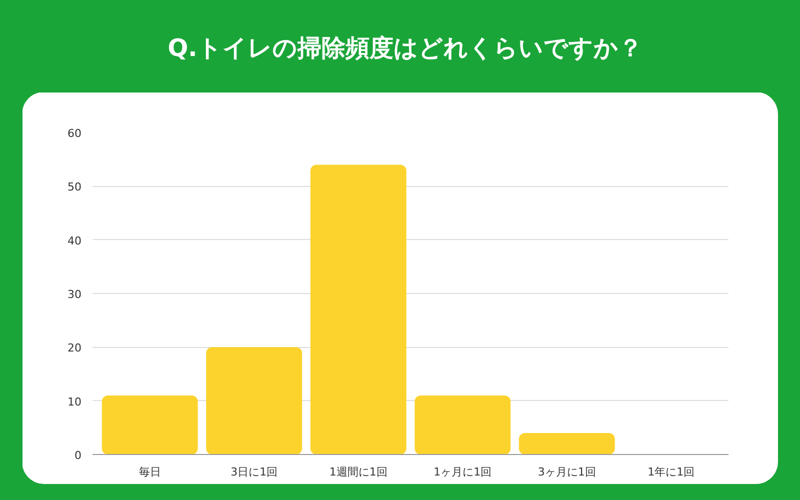 Image resolution: width=800 pixels, height=500 pixels. What do you see at coordinates (671, 472) in the screenshot?
I see `x-tick-label: 1年に1回` at bounding box center [671, 472].